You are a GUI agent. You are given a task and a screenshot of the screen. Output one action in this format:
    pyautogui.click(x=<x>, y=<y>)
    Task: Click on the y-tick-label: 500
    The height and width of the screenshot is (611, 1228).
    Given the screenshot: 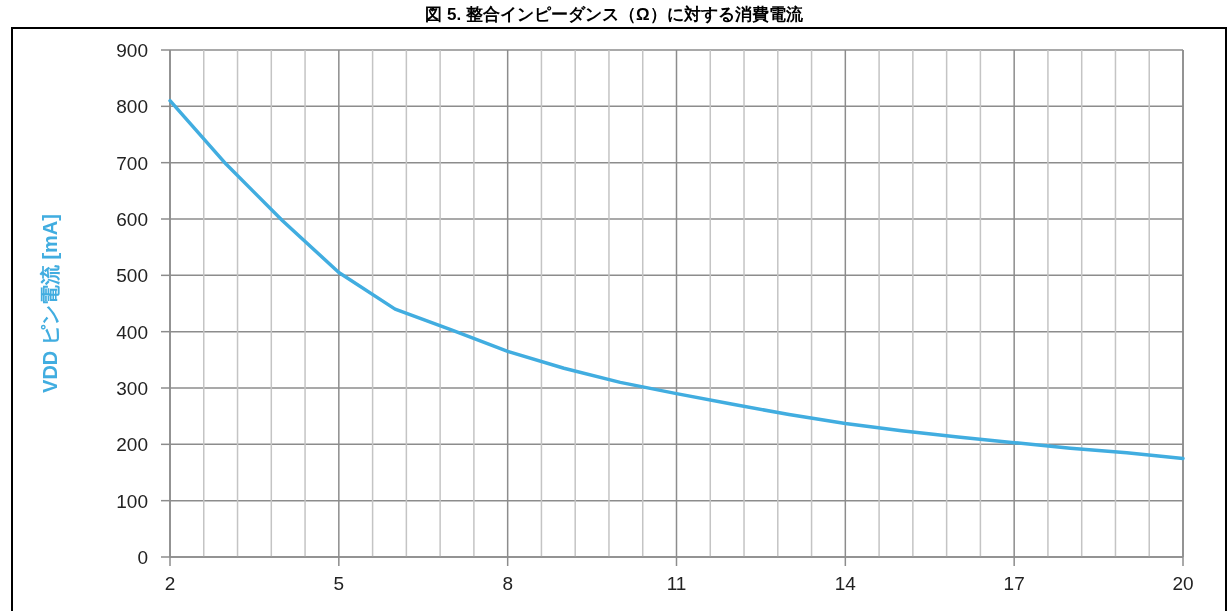 What is the action you would take?
    pyautogui.click(x=132, y=276)
    